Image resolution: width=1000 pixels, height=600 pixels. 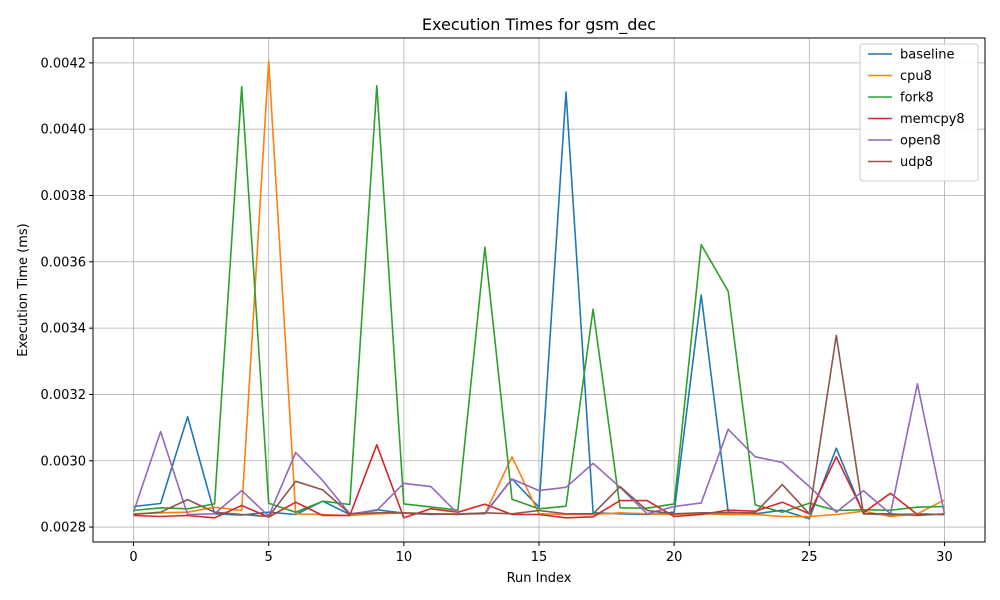 I want to click on legend-label-udp8: udp8, so click(x=916, y=162).